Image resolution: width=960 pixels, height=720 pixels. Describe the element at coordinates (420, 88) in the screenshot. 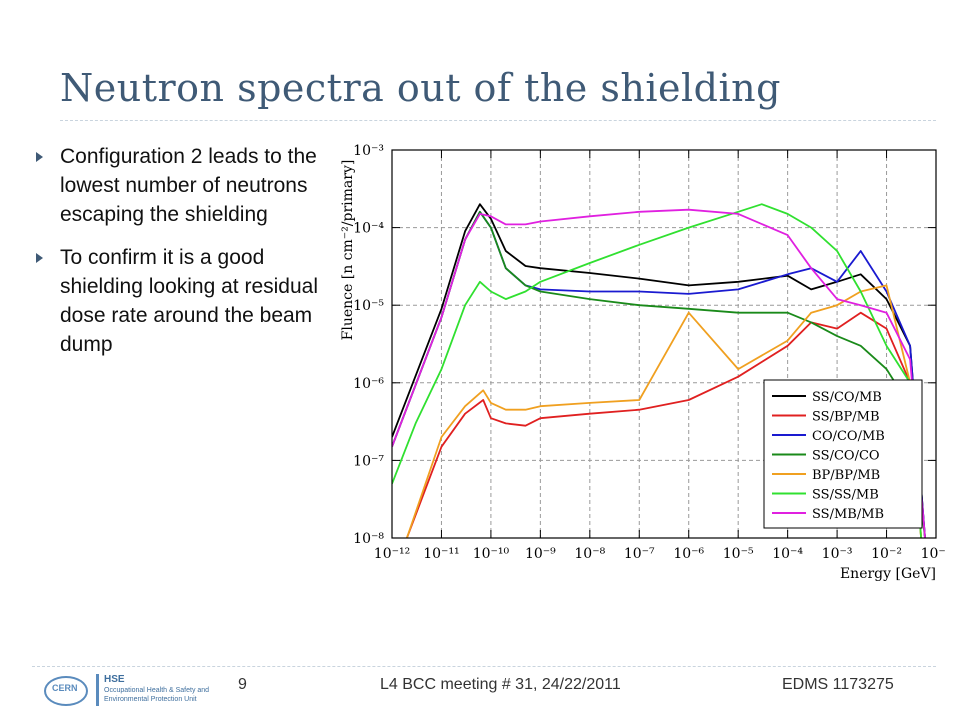

I see `slide-title: Neutron spectra out of the shielding` at that location.